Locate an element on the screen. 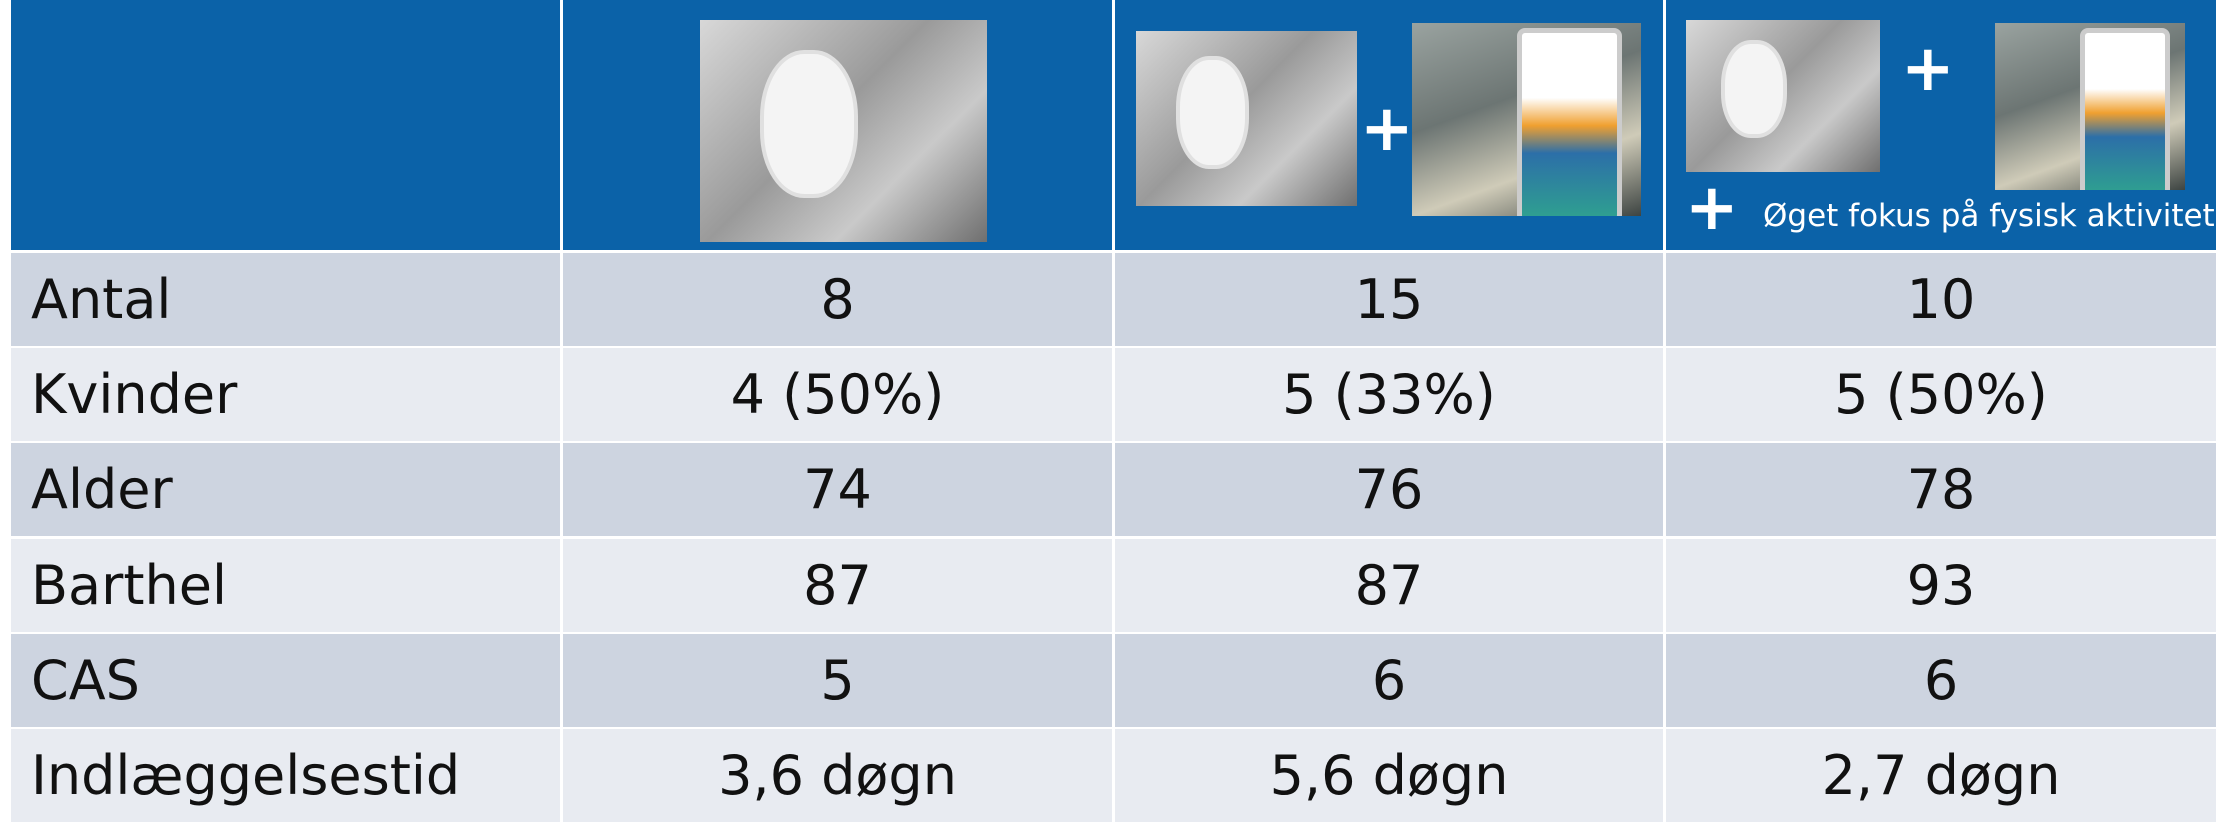 The width and height of the screenshot is (2224, 823). table-cell: 5 (33%) is located at coordinates (1389, 395).